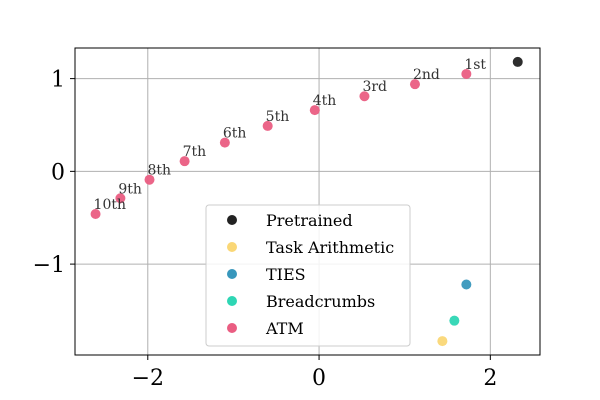  I want to click on y-tick-label: 1, so click(58, 80).